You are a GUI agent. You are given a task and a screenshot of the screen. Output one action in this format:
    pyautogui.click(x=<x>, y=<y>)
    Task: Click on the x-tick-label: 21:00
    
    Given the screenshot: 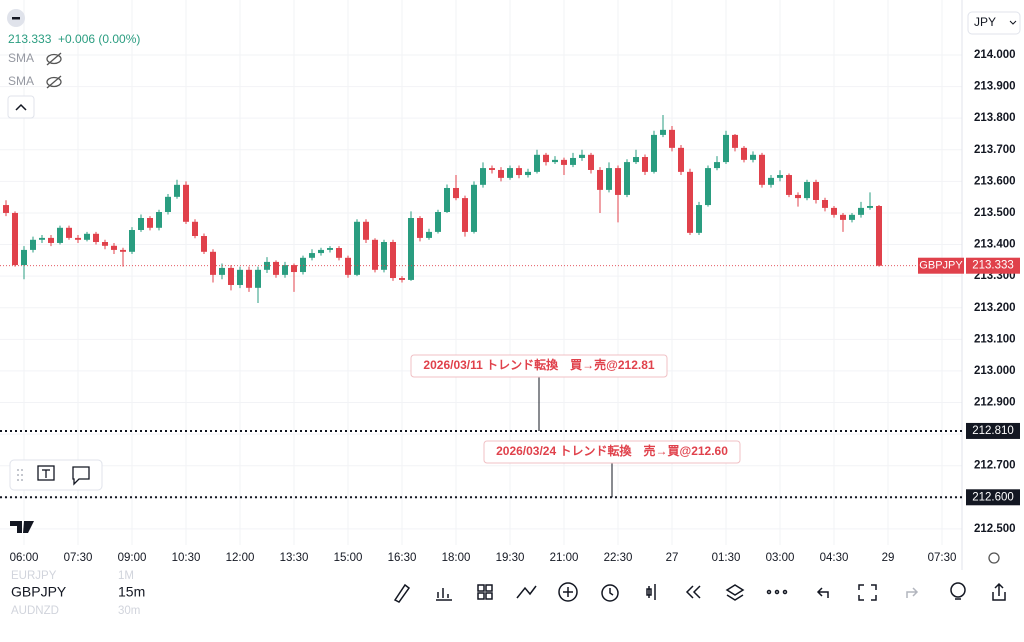 What is the action you would take?
    pyautogui.click(x=564, y=558)
    